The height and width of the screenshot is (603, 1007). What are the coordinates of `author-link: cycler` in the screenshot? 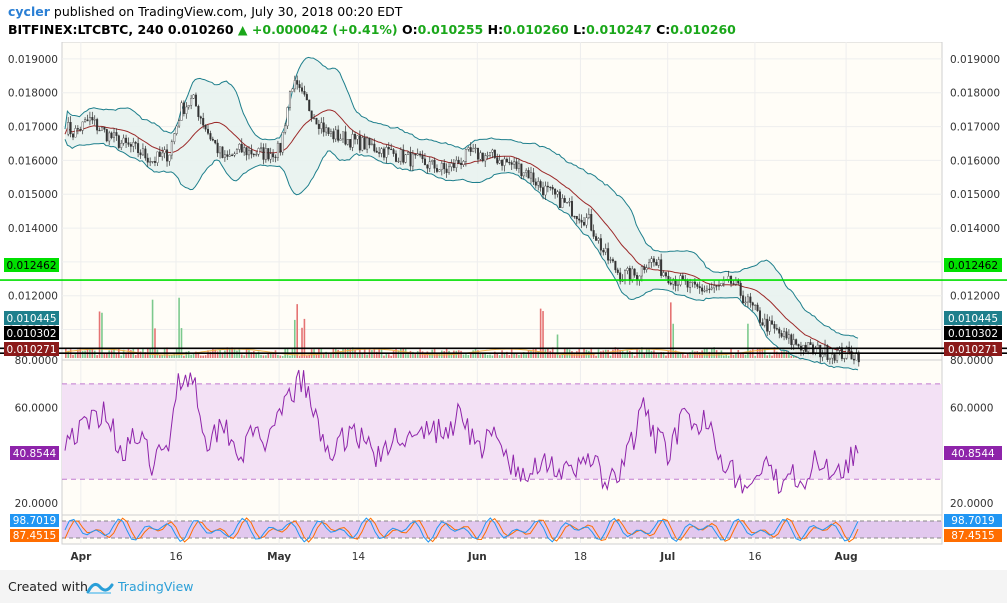 It's located at (29, 11).